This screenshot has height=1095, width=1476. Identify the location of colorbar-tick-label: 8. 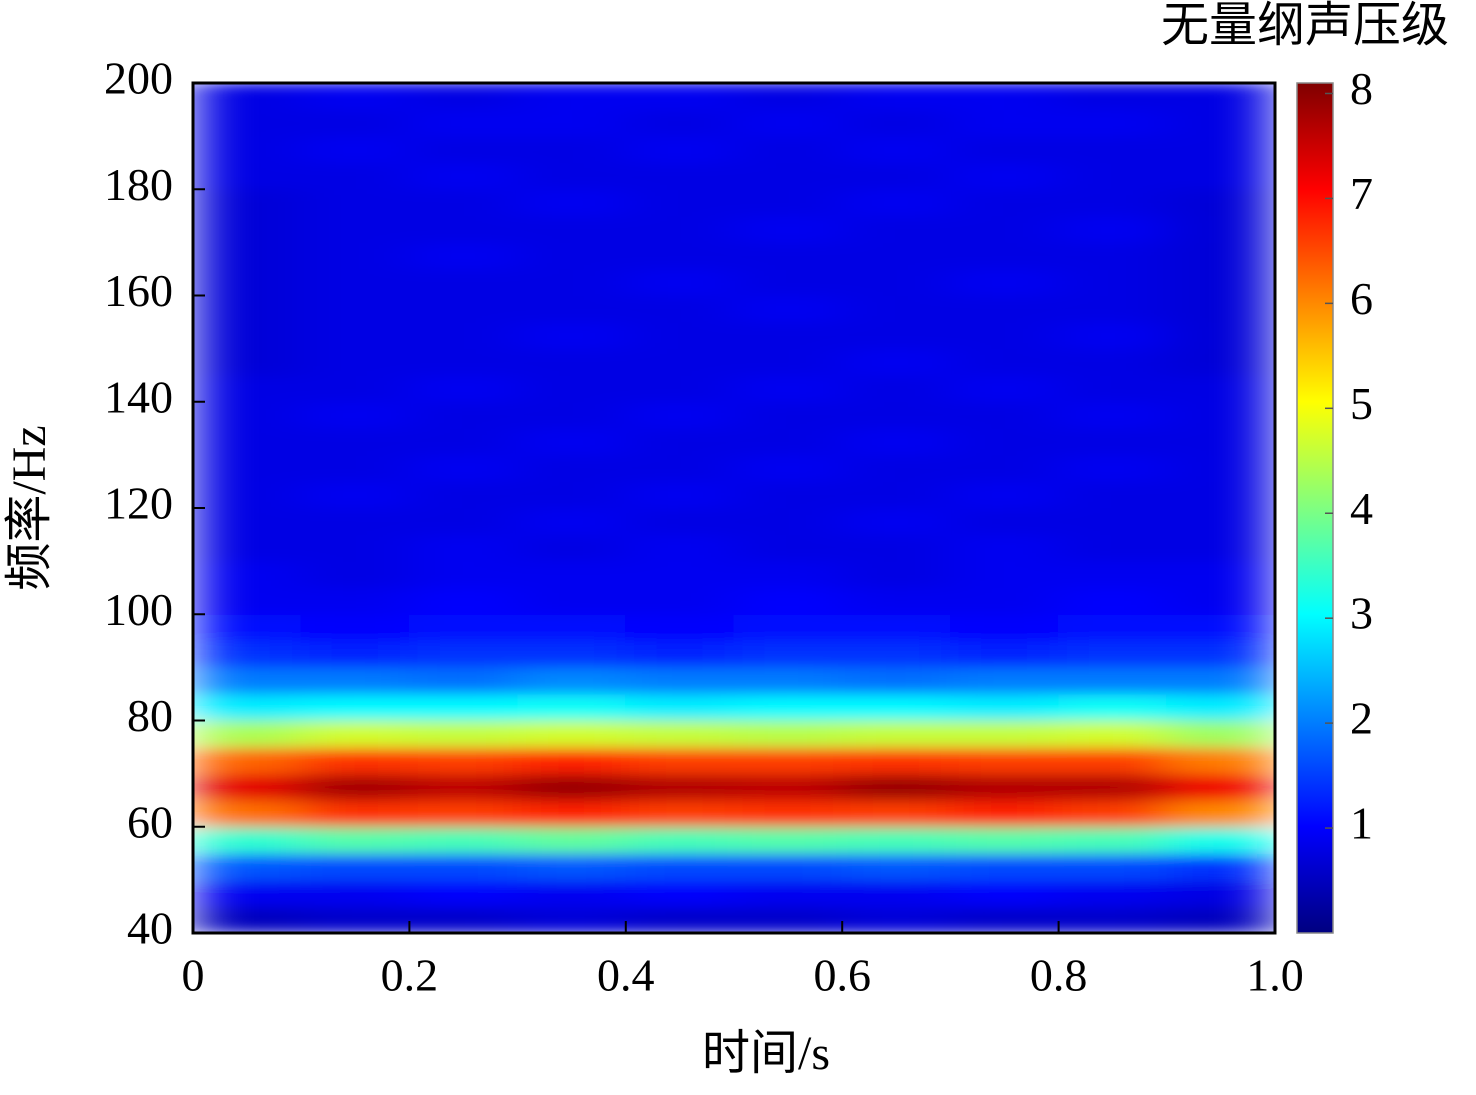
(1361, 88).